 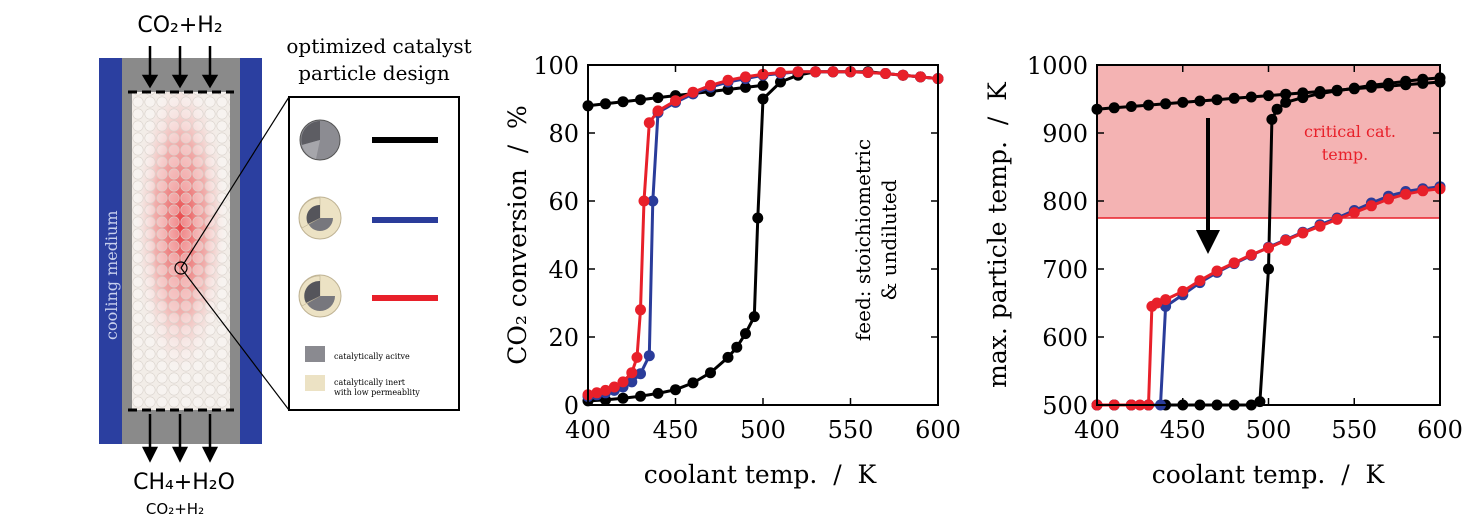 I want to click on legend-swatch-active, so click(x=315, y=354).